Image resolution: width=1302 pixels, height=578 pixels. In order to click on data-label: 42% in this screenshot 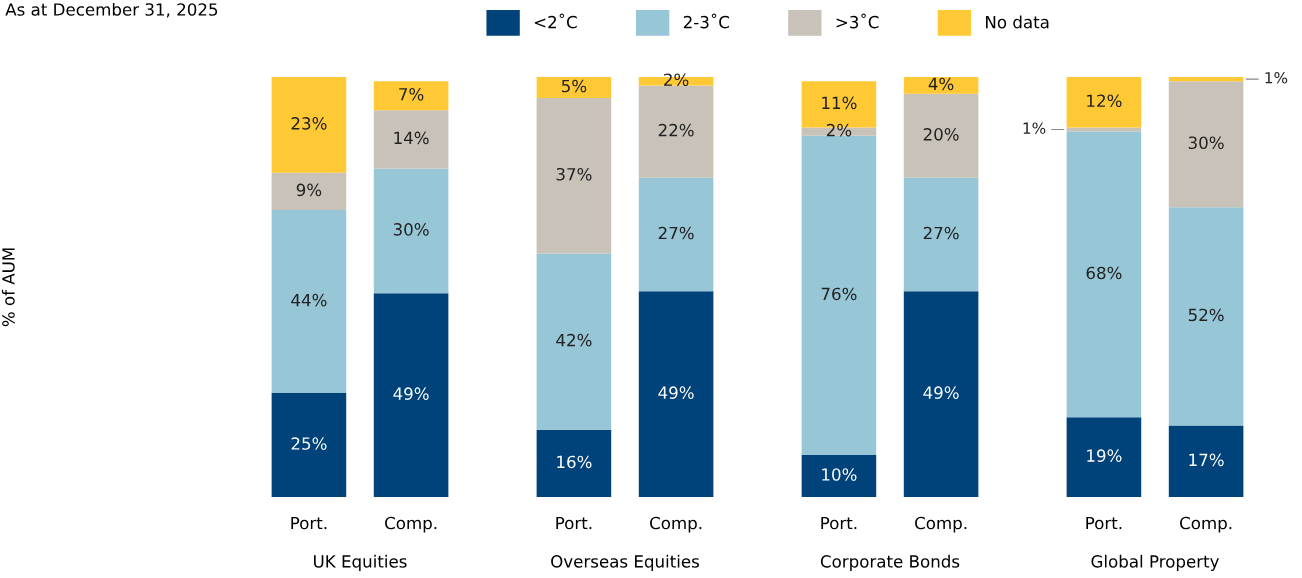, I will do `click(574, 340)`.